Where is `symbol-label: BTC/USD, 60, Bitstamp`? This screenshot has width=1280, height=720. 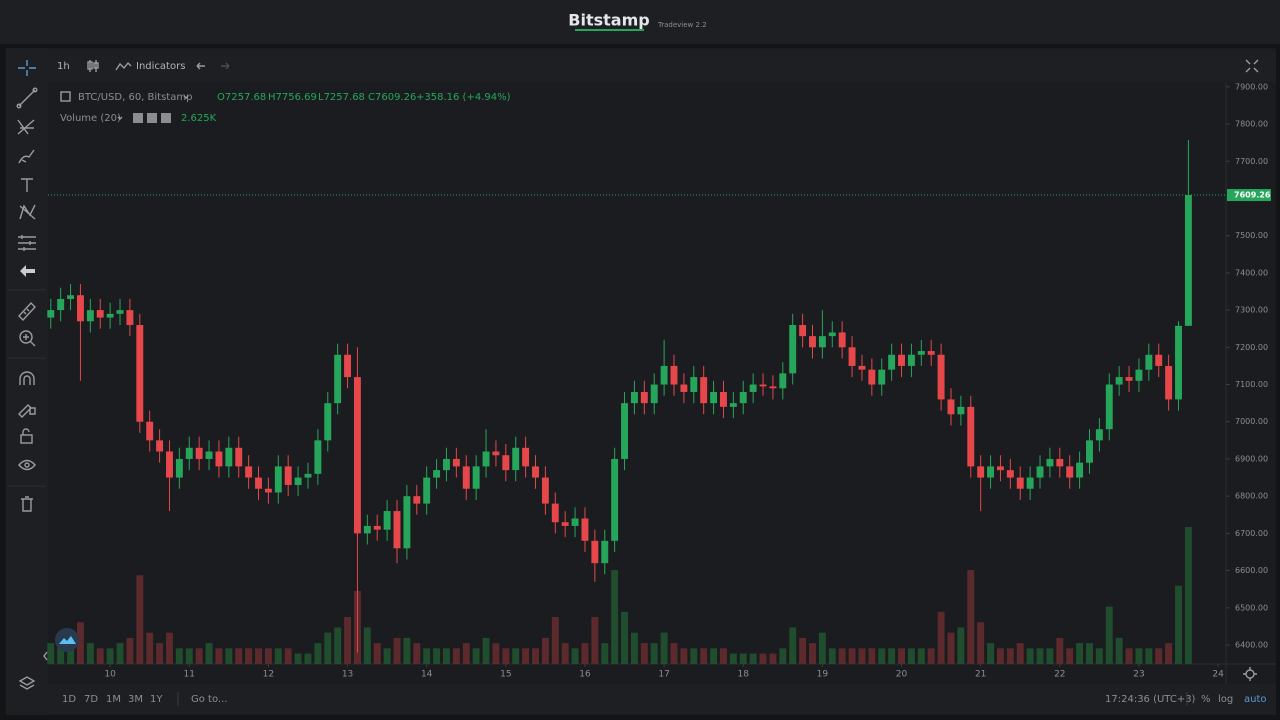
symbol-label: BTC/USD, 60, Bitstamp is located at coordinates (135, 97).